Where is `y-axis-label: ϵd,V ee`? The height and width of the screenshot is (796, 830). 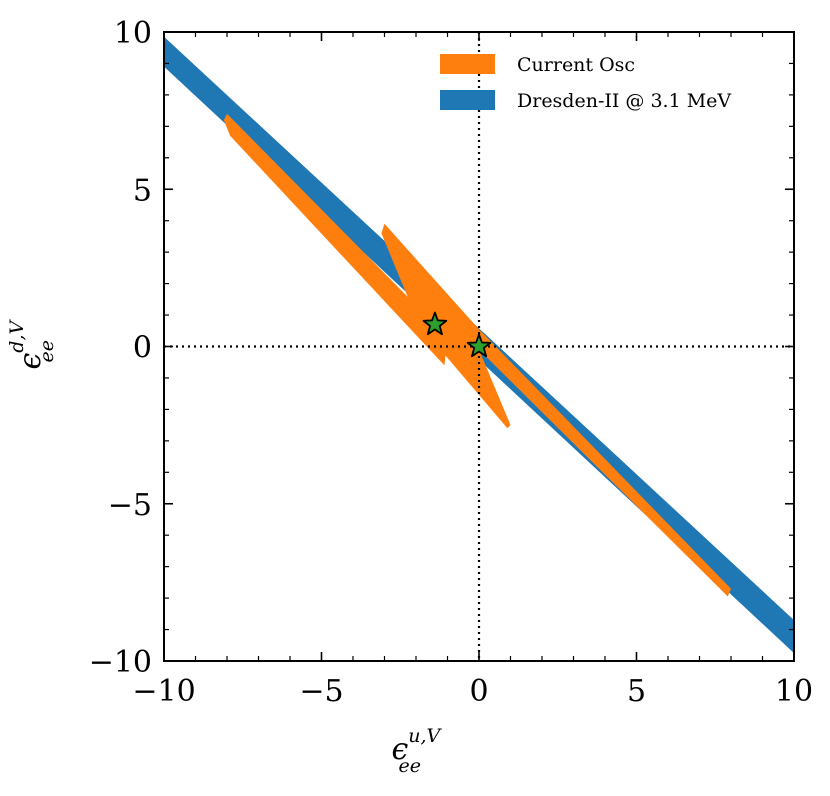 y-axis-label: ϵd,V ee is located at coordinates (32, 343).